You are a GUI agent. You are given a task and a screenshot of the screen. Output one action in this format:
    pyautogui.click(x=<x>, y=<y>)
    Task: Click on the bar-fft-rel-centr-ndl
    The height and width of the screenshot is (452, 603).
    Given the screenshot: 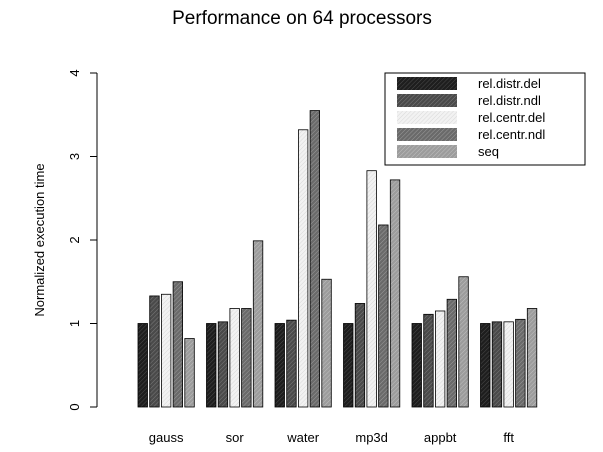 What is the action you would take?
    pyautogui.click(x=520, y=363)
    